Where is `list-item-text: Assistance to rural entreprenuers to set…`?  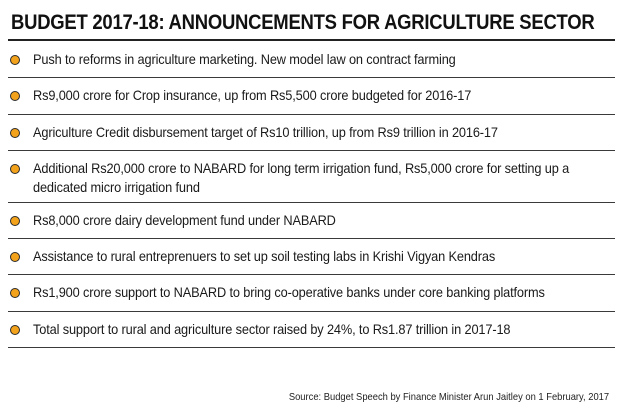 list-item-text: Assistance to rural entreprenuers to set… is located at coordinates (264, 256).